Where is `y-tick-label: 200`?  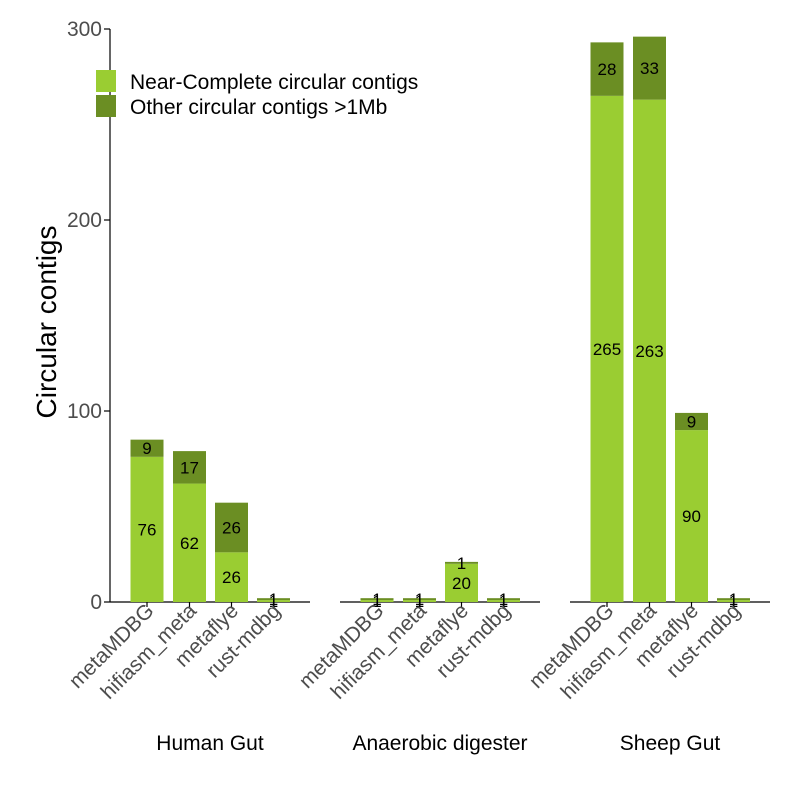 y-tick-label: 200 is located at coordinates (84, 220).